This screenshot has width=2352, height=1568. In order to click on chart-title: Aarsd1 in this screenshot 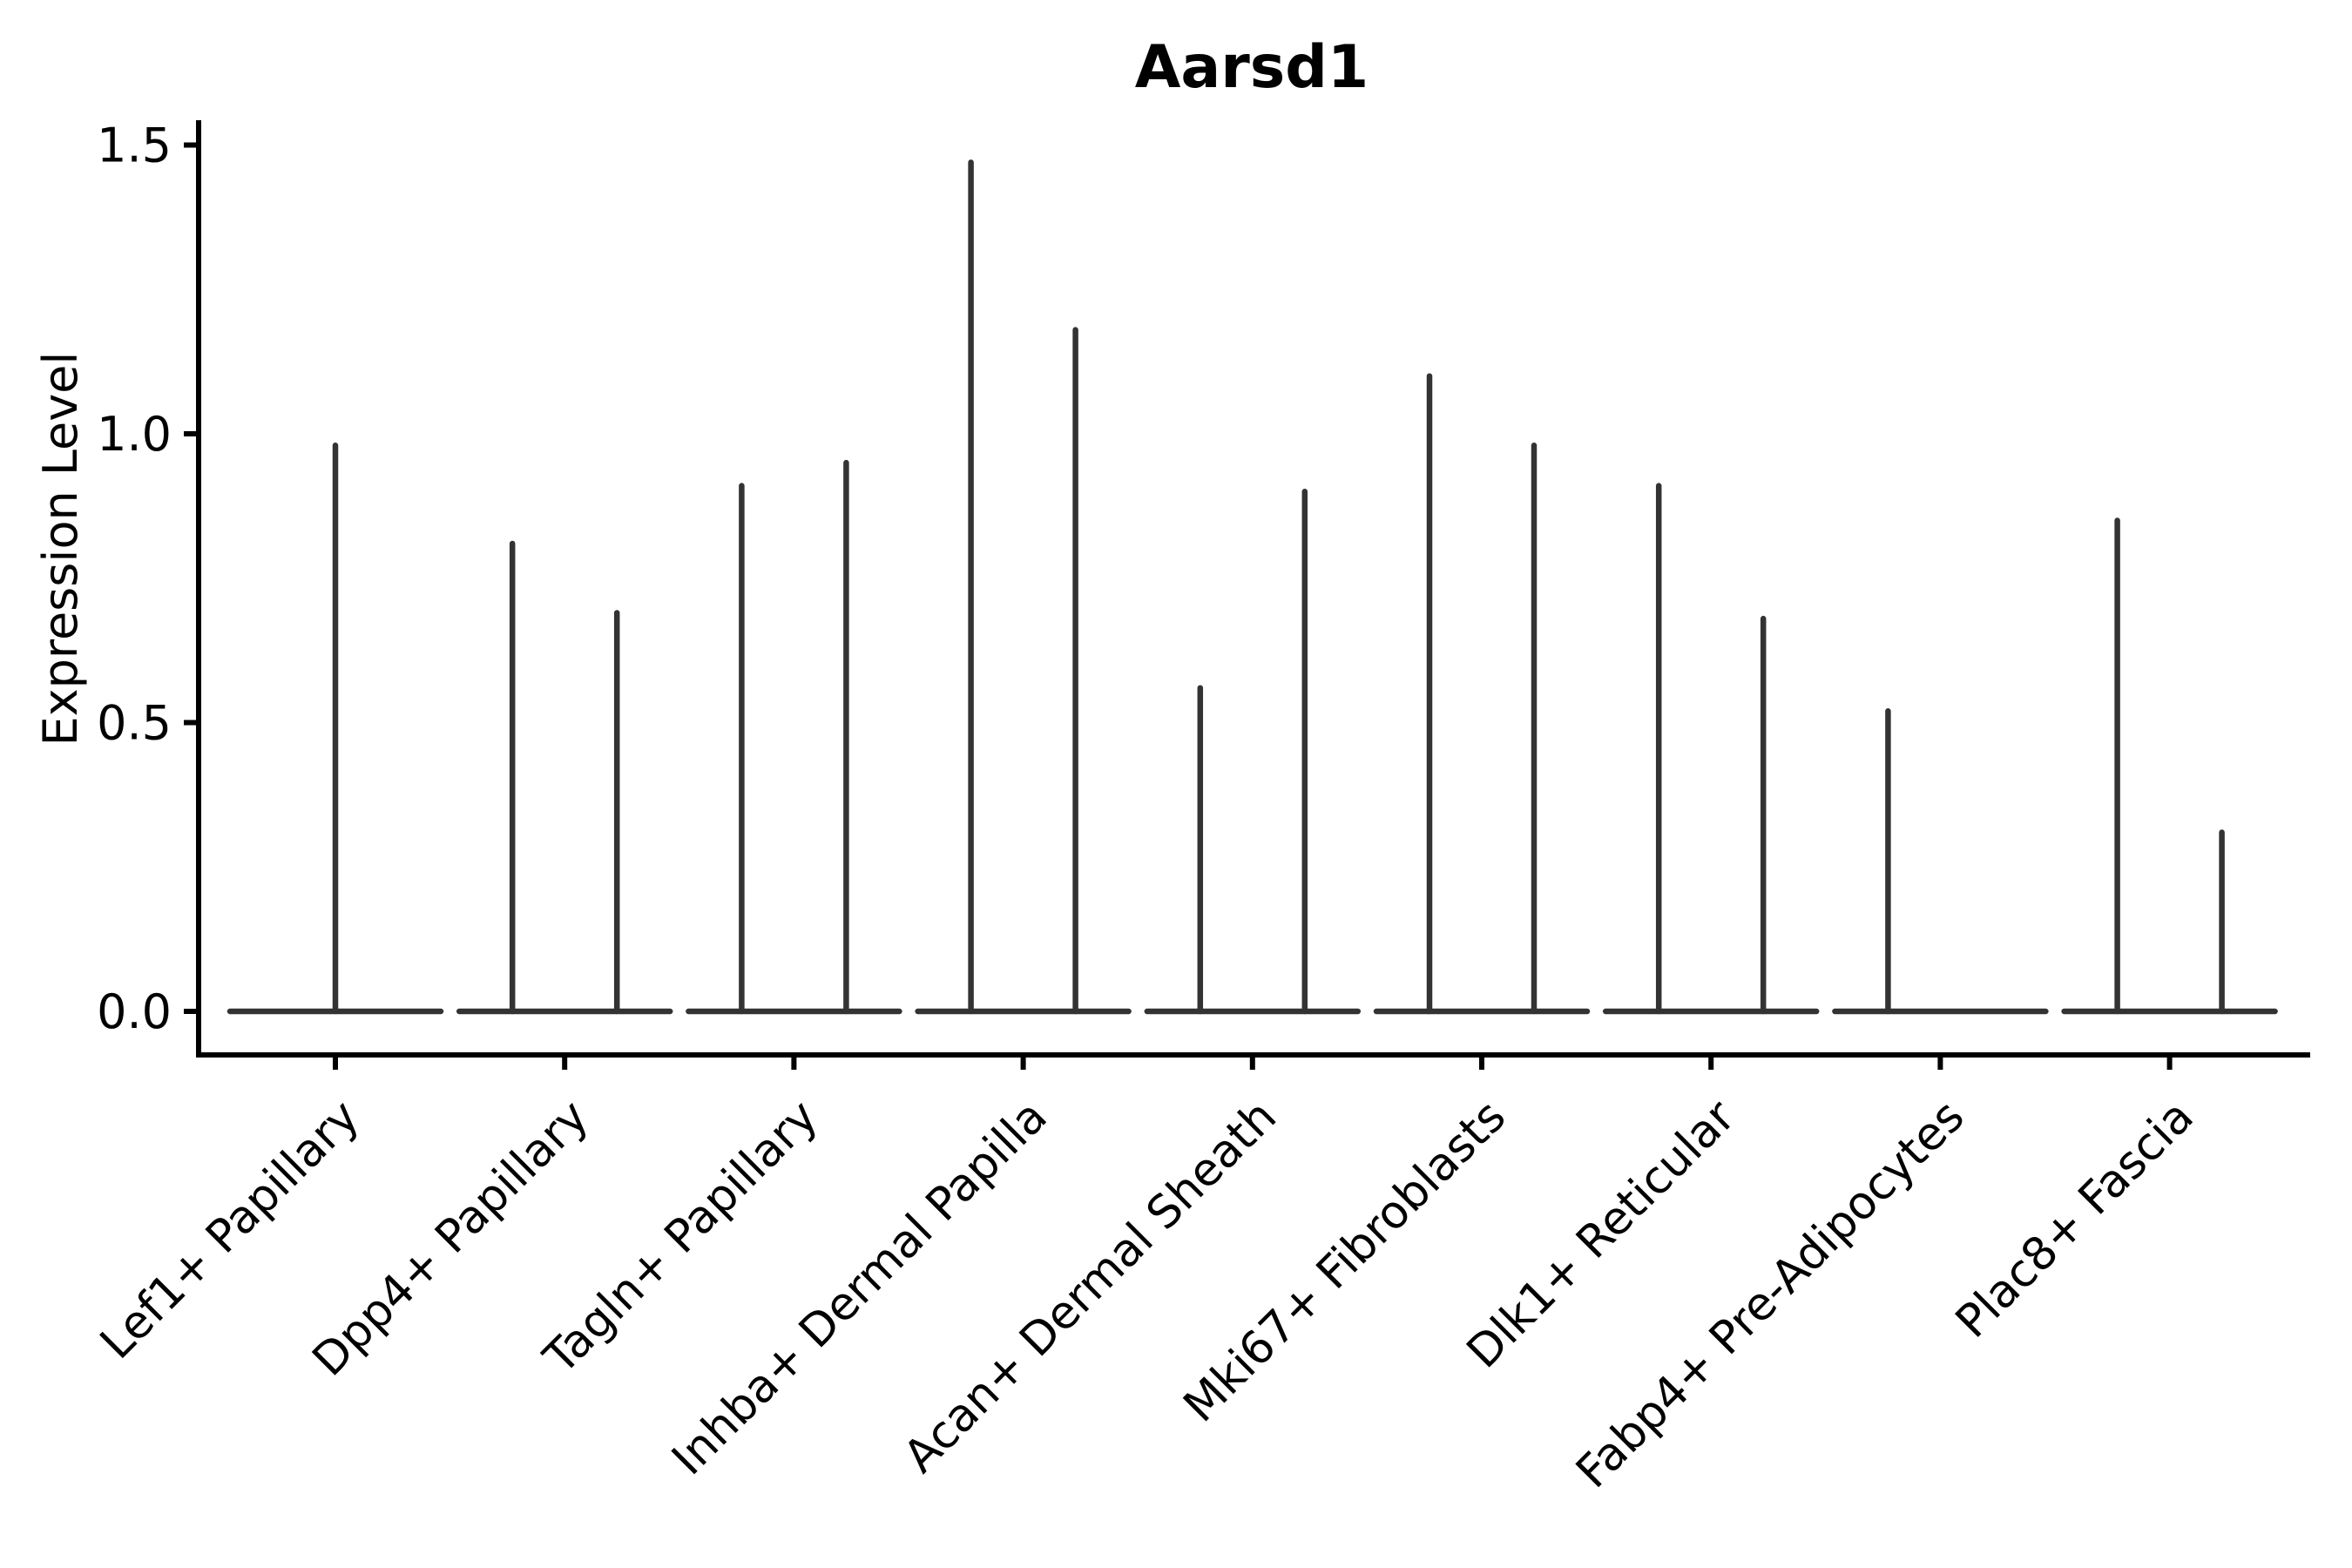, I will do `click(1252, 67)`.